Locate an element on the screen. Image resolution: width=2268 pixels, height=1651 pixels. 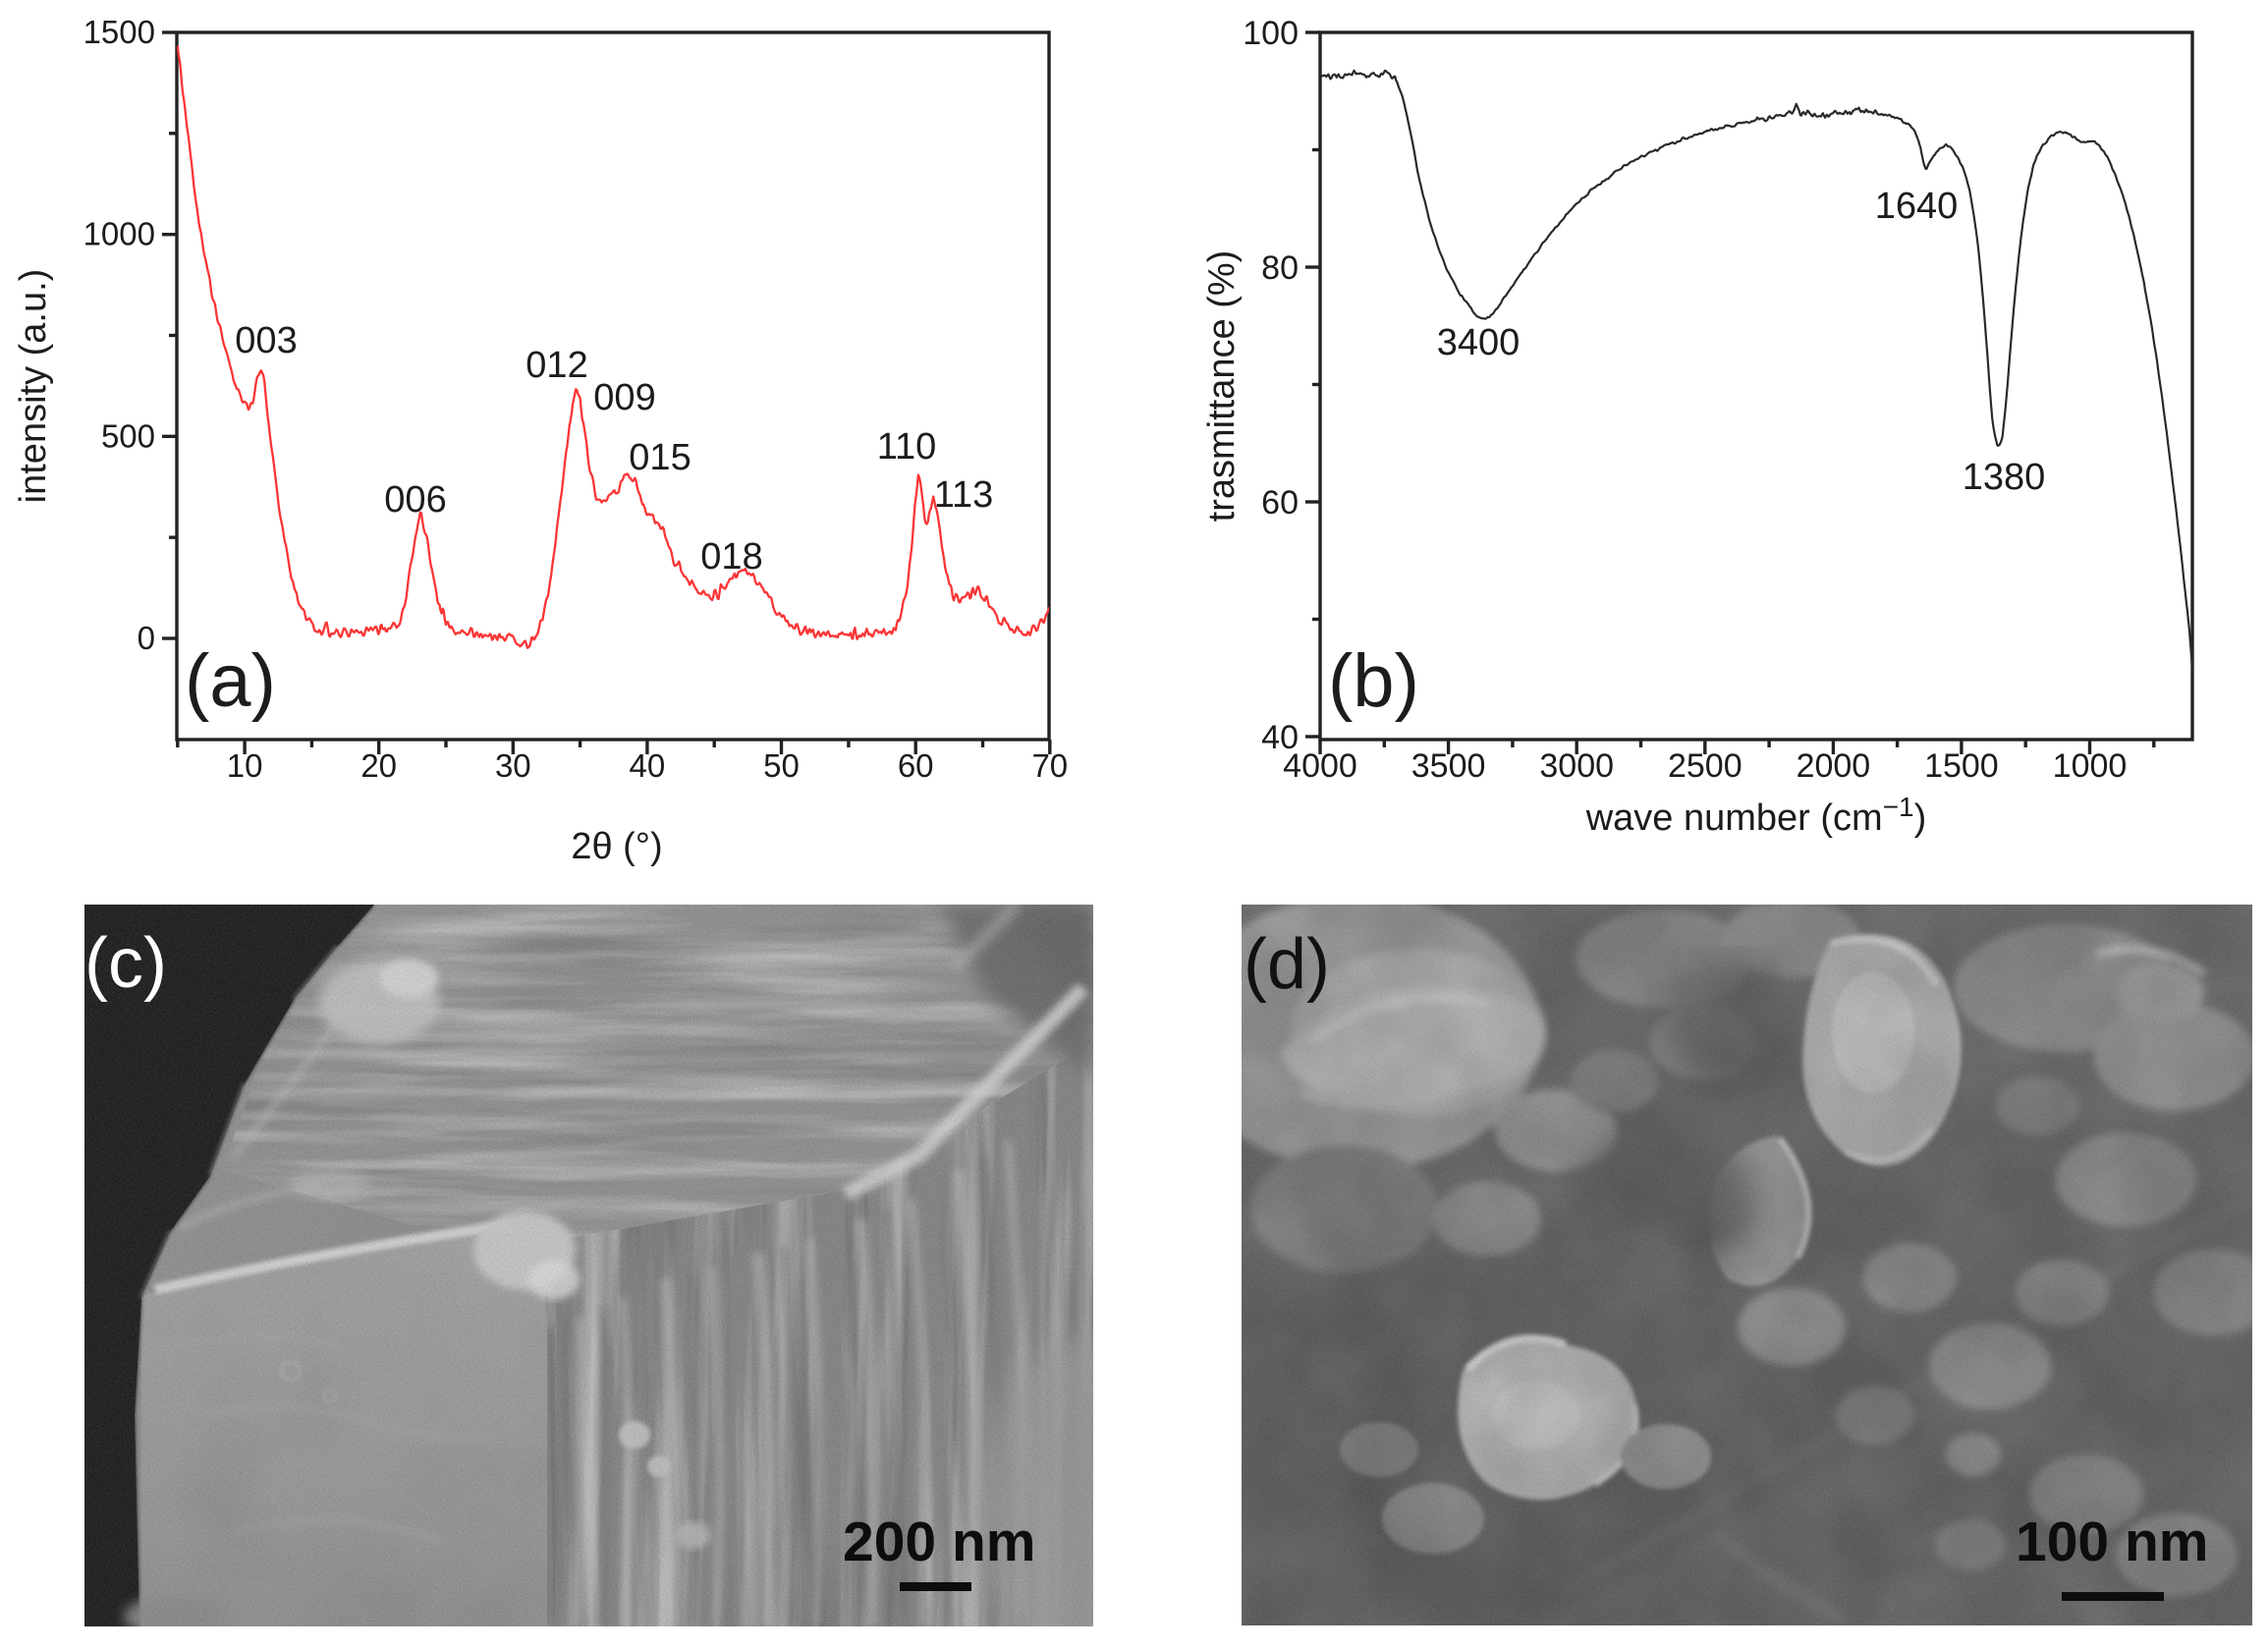
svg-text: 100 is located at coordinates (1271, 33).